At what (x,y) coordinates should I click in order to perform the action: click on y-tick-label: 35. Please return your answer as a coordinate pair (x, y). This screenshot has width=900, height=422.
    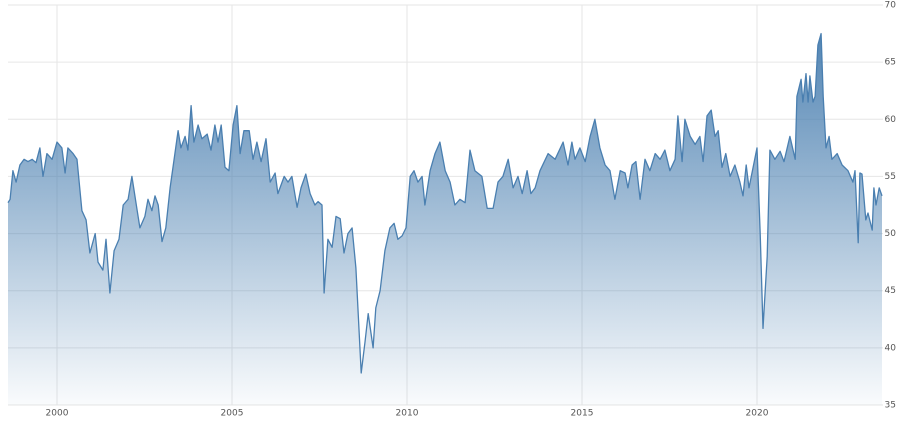
    Looking at the image, I should click on (890, 406).